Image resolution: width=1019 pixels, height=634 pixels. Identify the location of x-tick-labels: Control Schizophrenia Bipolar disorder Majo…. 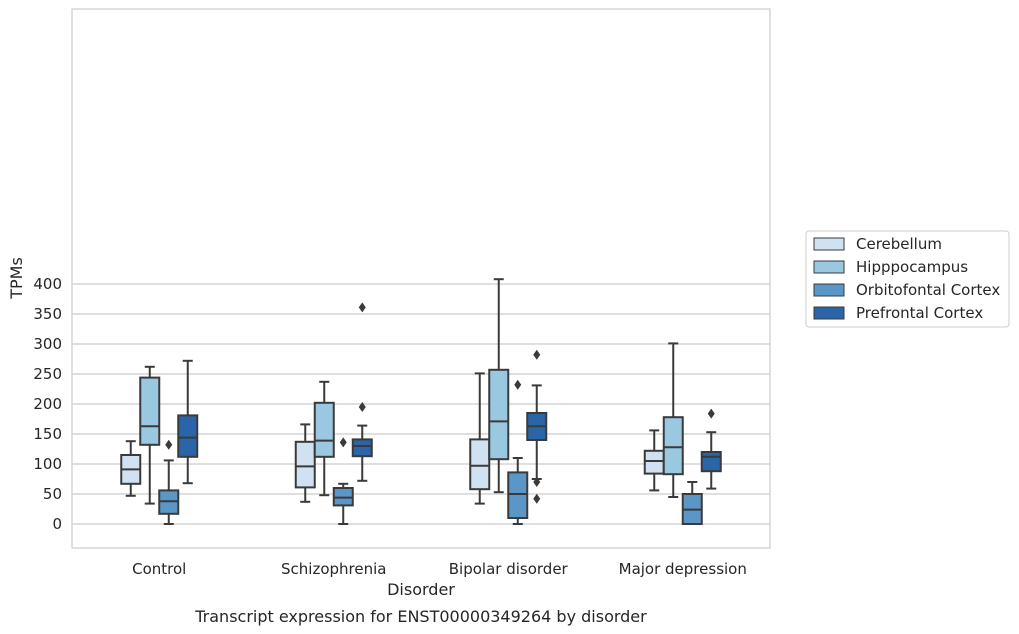
(439, 569).